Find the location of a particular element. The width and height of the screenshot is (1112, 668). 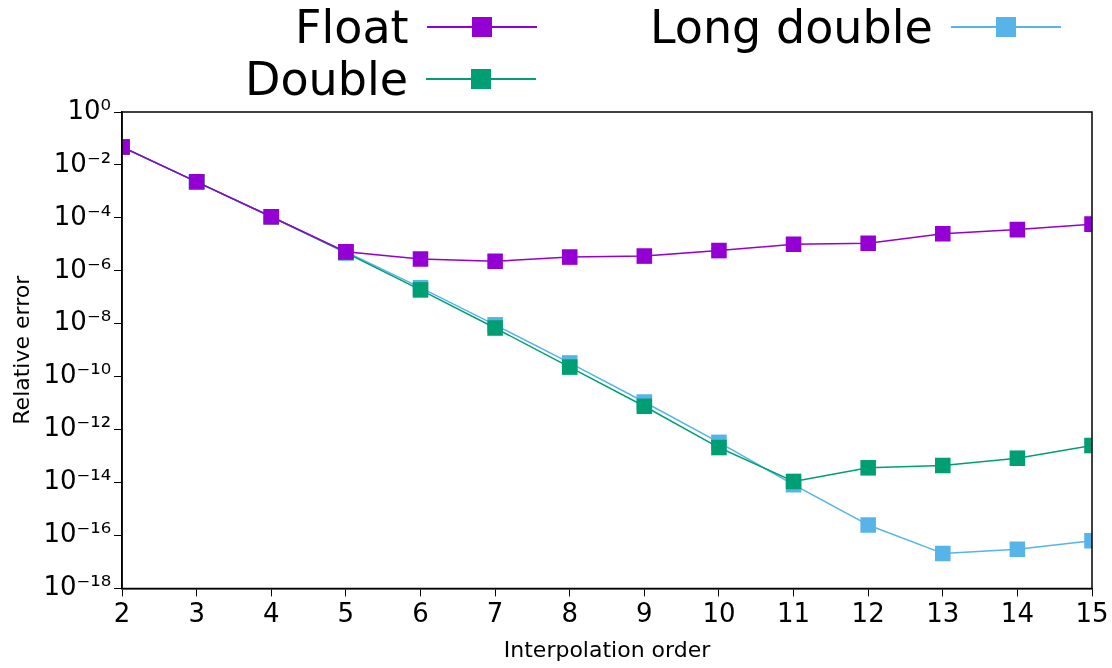

y-tick-label: 10⁻⁸ is located at coordinates (82, 321).